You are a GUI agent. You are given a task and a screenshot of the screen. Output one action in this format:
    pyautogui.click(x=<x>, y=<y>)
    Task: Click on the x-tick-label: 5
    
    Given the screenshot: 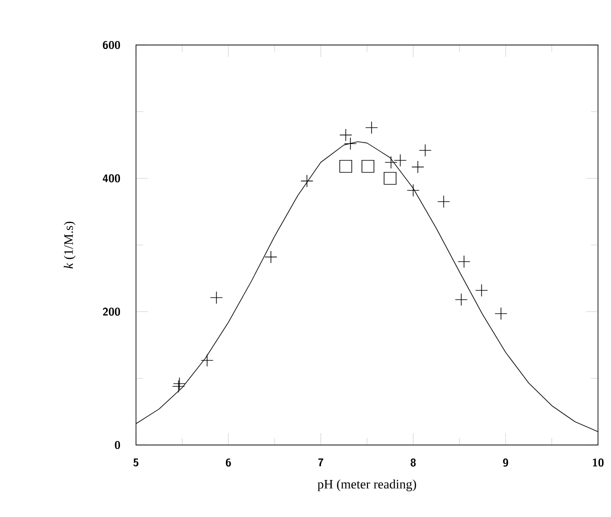 What is the action you would take?
    pyautogui.click(x=135, y=462)
    